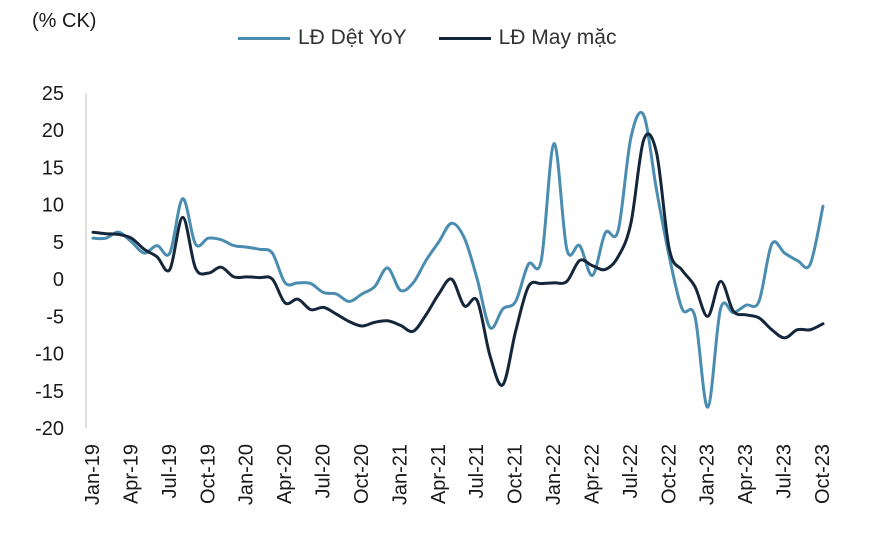  I want to click on x-tick-label: Oct-19, so click(208, 474).